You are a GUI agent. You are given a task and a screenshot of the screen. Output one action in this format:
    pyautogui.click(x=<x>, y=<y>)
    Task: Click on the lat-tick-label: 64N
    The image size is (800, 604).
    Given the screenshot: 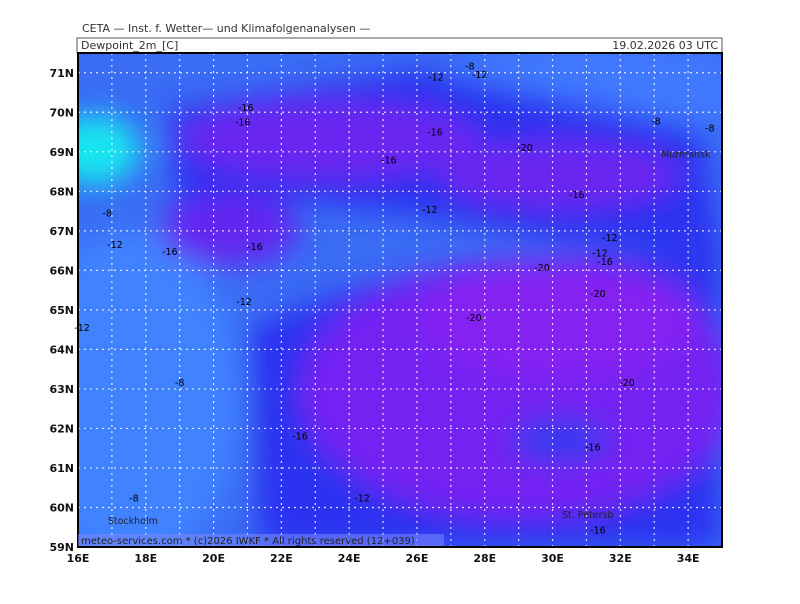 What is the action you would take?
    pyautogui.click(x=61, y=349)
    